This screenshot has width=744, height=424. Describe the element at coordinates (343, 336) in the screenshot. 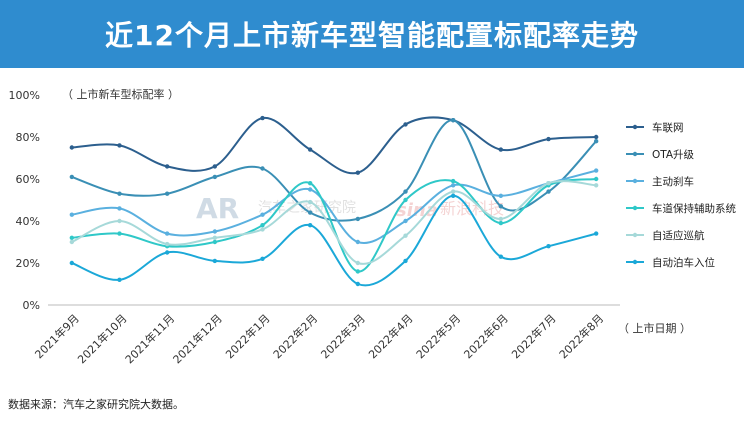

I see `x-tick-label: 2022年3月` at that location.